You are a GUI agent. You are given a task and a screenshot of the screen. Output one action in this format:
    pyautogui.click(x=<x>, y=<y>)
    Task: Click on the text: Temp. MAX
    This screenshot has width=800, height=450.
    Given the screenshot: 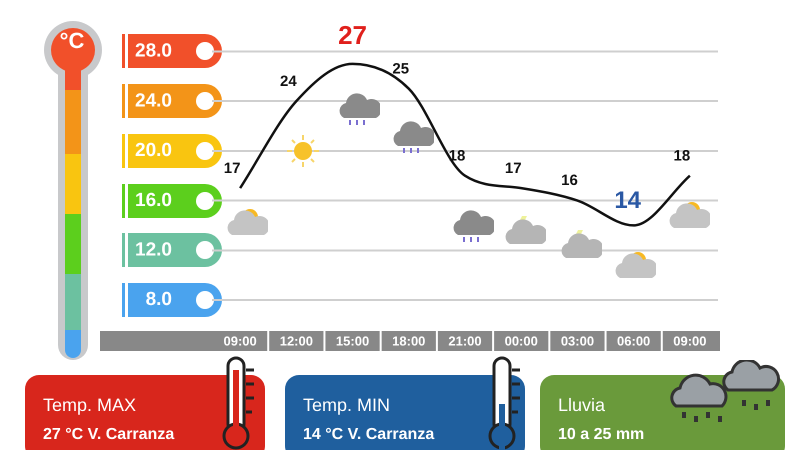 What is the action you would take?
    pyautogui.click(x=89, y=405)
    